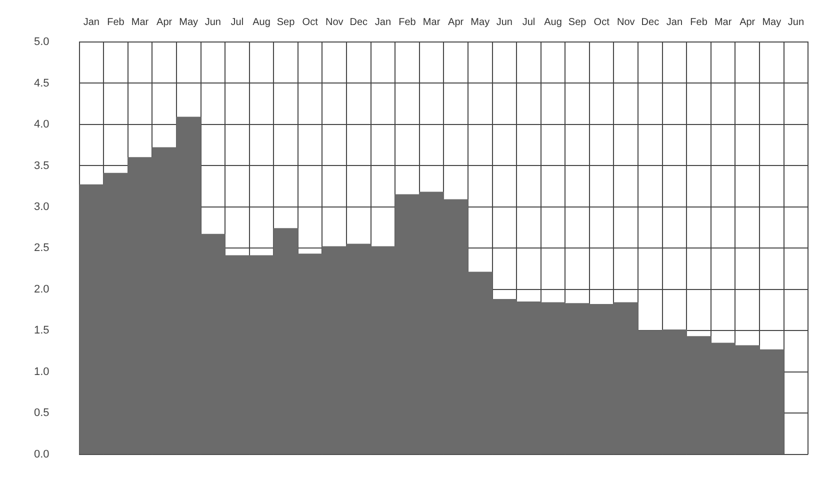  I want to click on y-tick-label: 3.0, so click(42, 206).